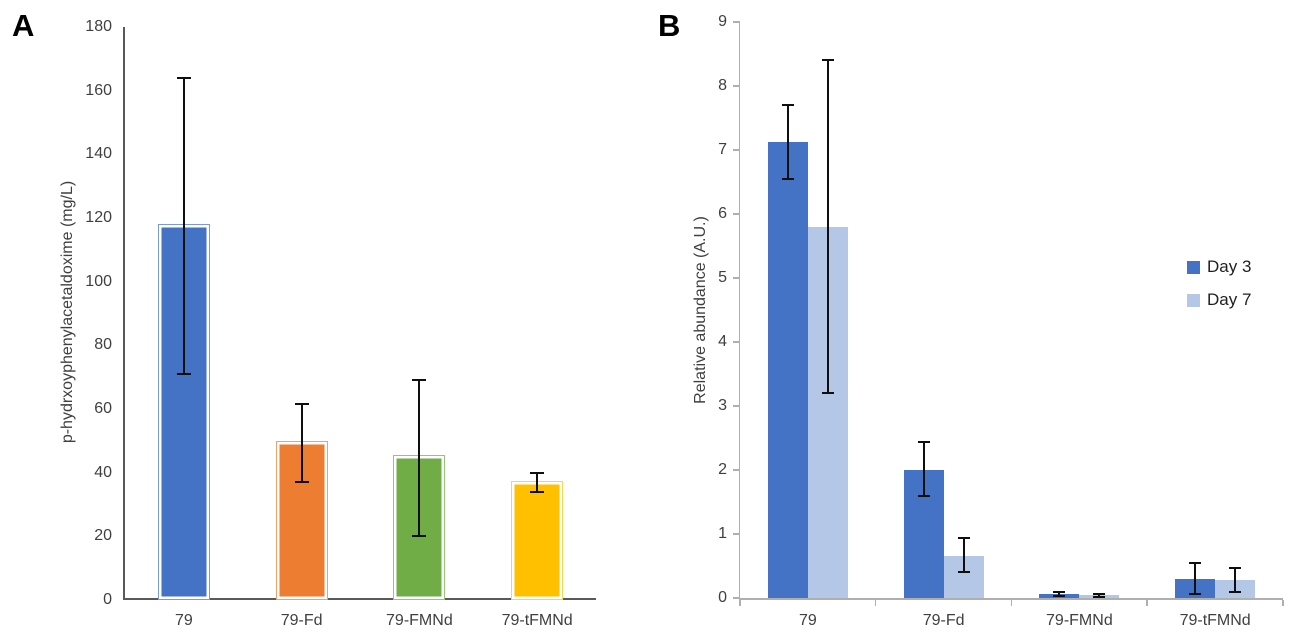 This screenshot has width=1302, height=643. What do you see at coordinates (1229, 266) in the screenshot?
I see `legend-label-day-3: Day 3` at bounding box center [1229, 266].